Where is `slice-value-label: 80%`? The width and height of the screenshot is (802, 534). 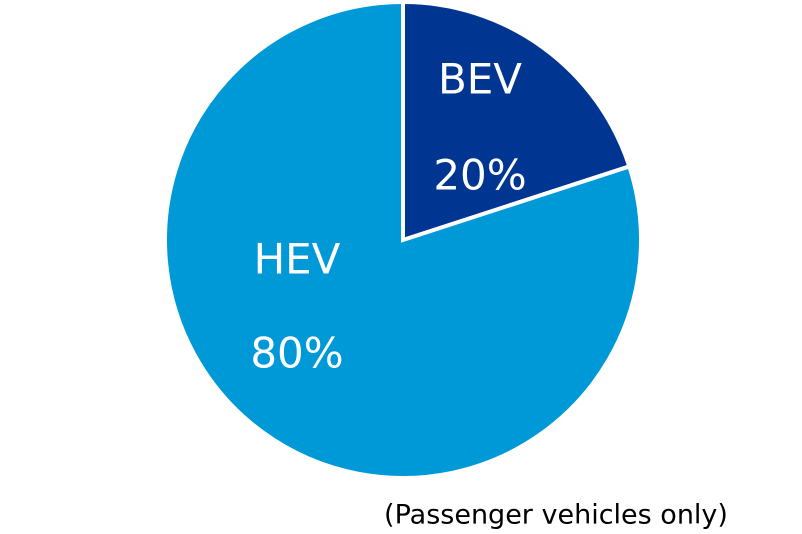 slice-value-label: 80% is located at coordinates (296, 353).